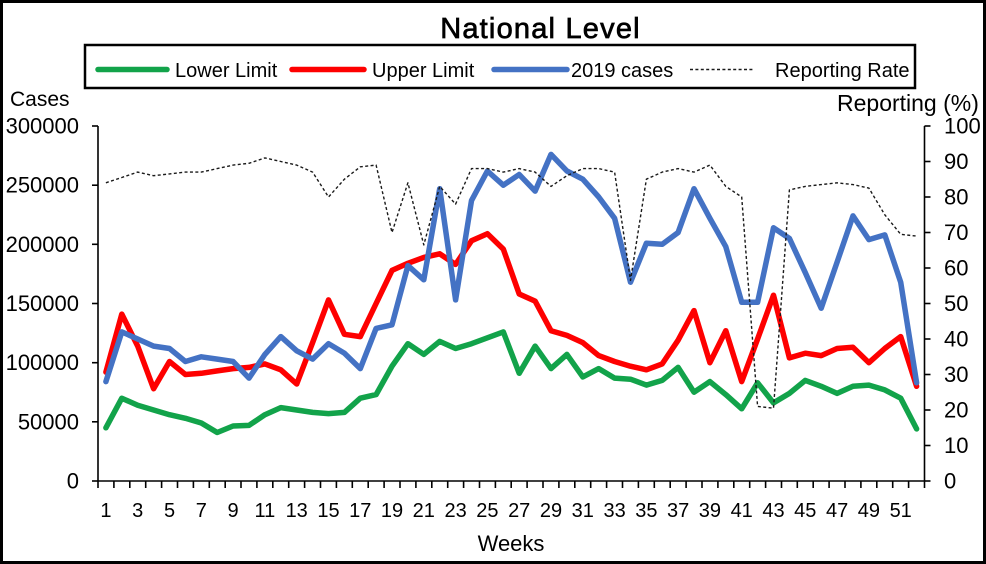  What do you see at coordinates (622, 71) in the screenshot?
I see `svg-text: 2019 cases` at bounding box center [622, 71].